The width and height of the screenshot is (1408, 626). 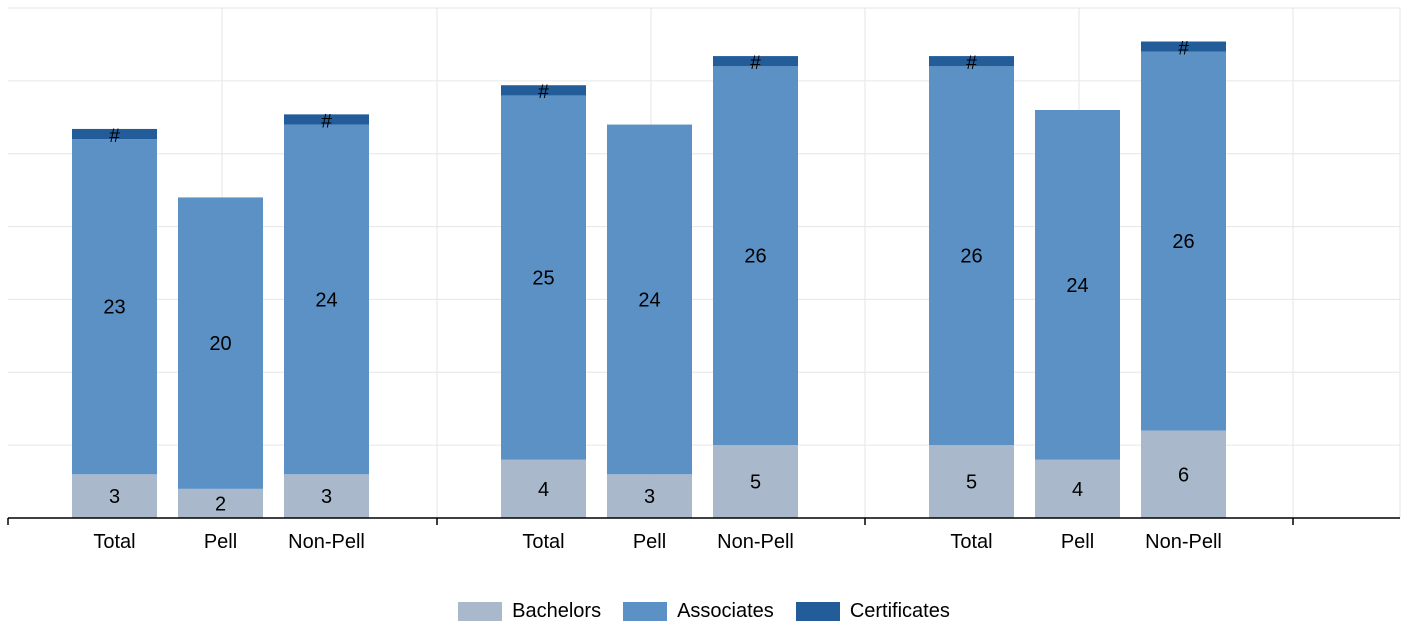 I want to click on legend-label-associates: Associates, so click(x=725, y=610).